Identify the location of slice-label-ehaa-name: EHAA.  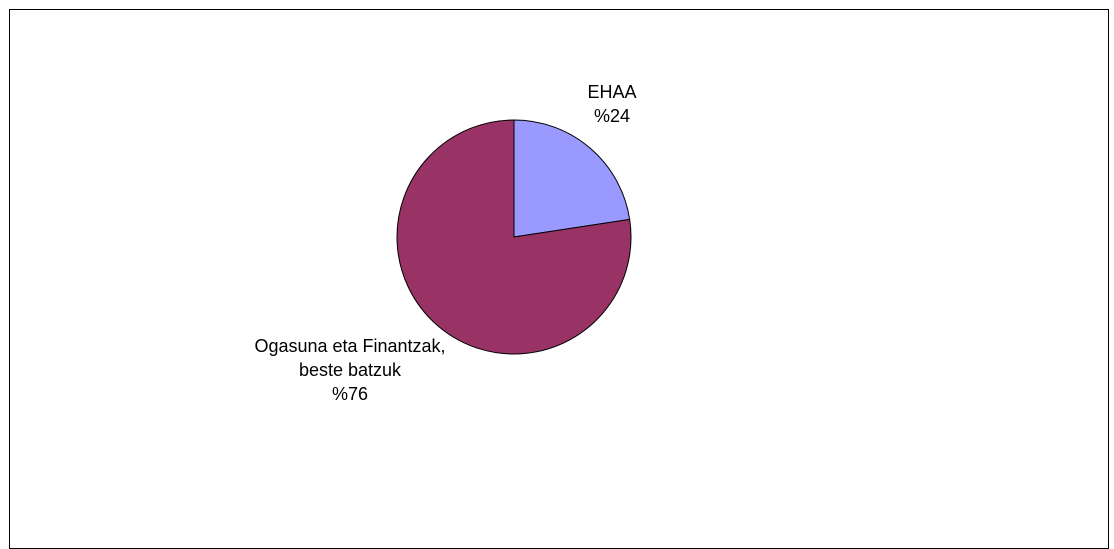
(612, 92).